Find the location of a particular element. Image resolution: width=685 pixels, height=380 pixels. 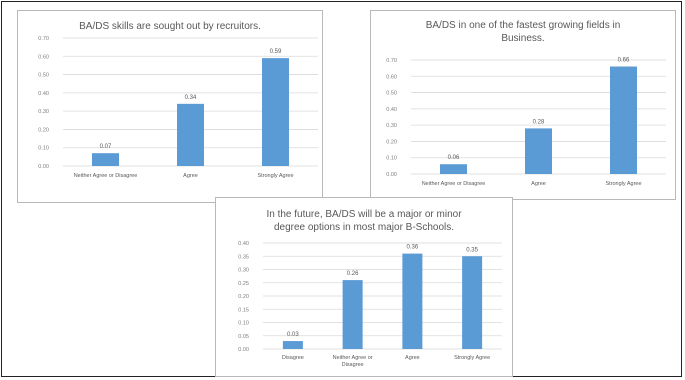

data-label: 0.35 is located at coordinates (472, 250).